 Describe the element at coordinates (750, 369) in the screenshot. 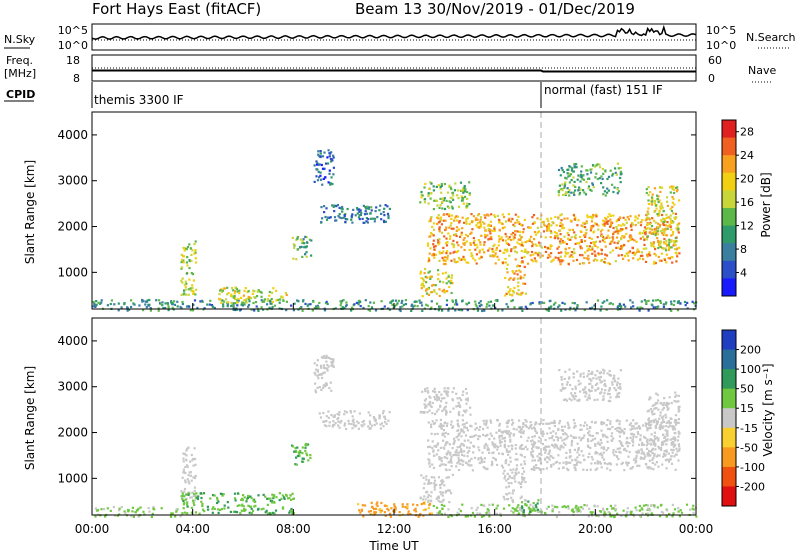

I see `colorbar-tick-label: 100` at that location.